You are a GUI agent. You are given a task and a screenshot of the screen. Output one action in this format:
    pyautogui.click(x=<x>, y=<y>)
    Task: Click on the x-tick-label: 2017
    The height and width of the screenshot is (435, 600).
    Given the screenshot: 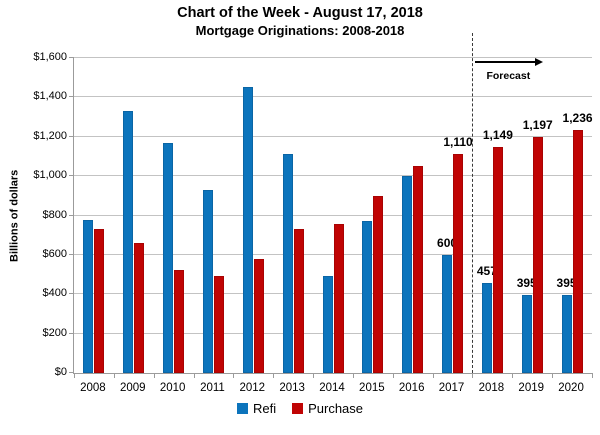 What is the action you would take?
    pyautogui.click(x=451, y=388)
    